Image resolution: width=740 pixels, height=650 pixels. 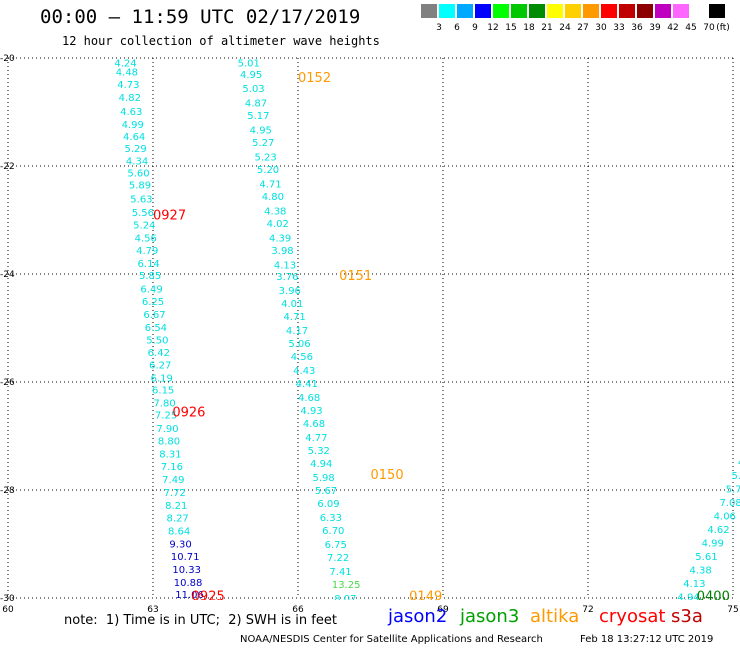 What do you see at coordinates (7, 59) in the screenshot?
I see `y-tick-label: -20` at bounding box center [7, 59].